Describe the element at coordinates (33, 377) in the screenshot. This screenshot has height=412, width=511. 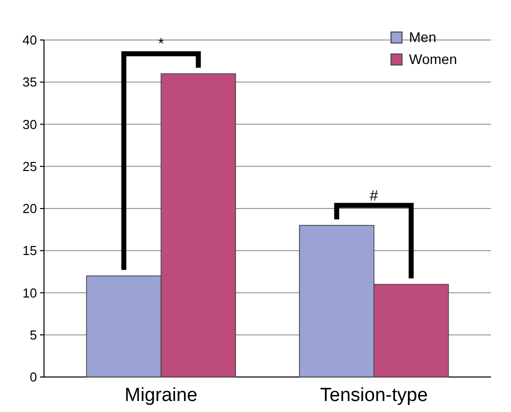
I see `y-tick-label: 0` at that location.